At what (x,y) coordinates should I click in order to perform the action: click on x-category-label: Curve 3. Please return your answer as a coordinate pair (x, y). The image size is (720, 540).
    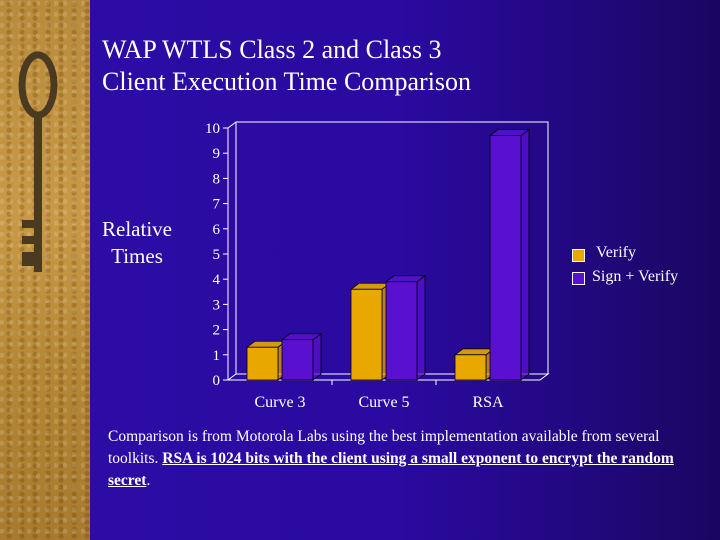
    Looking at the image, I should click on (279, 402).